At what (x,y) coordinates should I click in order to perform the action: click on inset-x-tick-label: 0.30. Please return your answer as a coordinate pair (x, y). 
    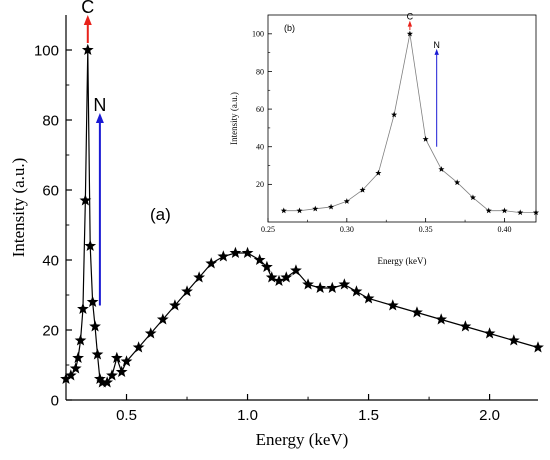
    Looking at the image, I should click on (347, 229).